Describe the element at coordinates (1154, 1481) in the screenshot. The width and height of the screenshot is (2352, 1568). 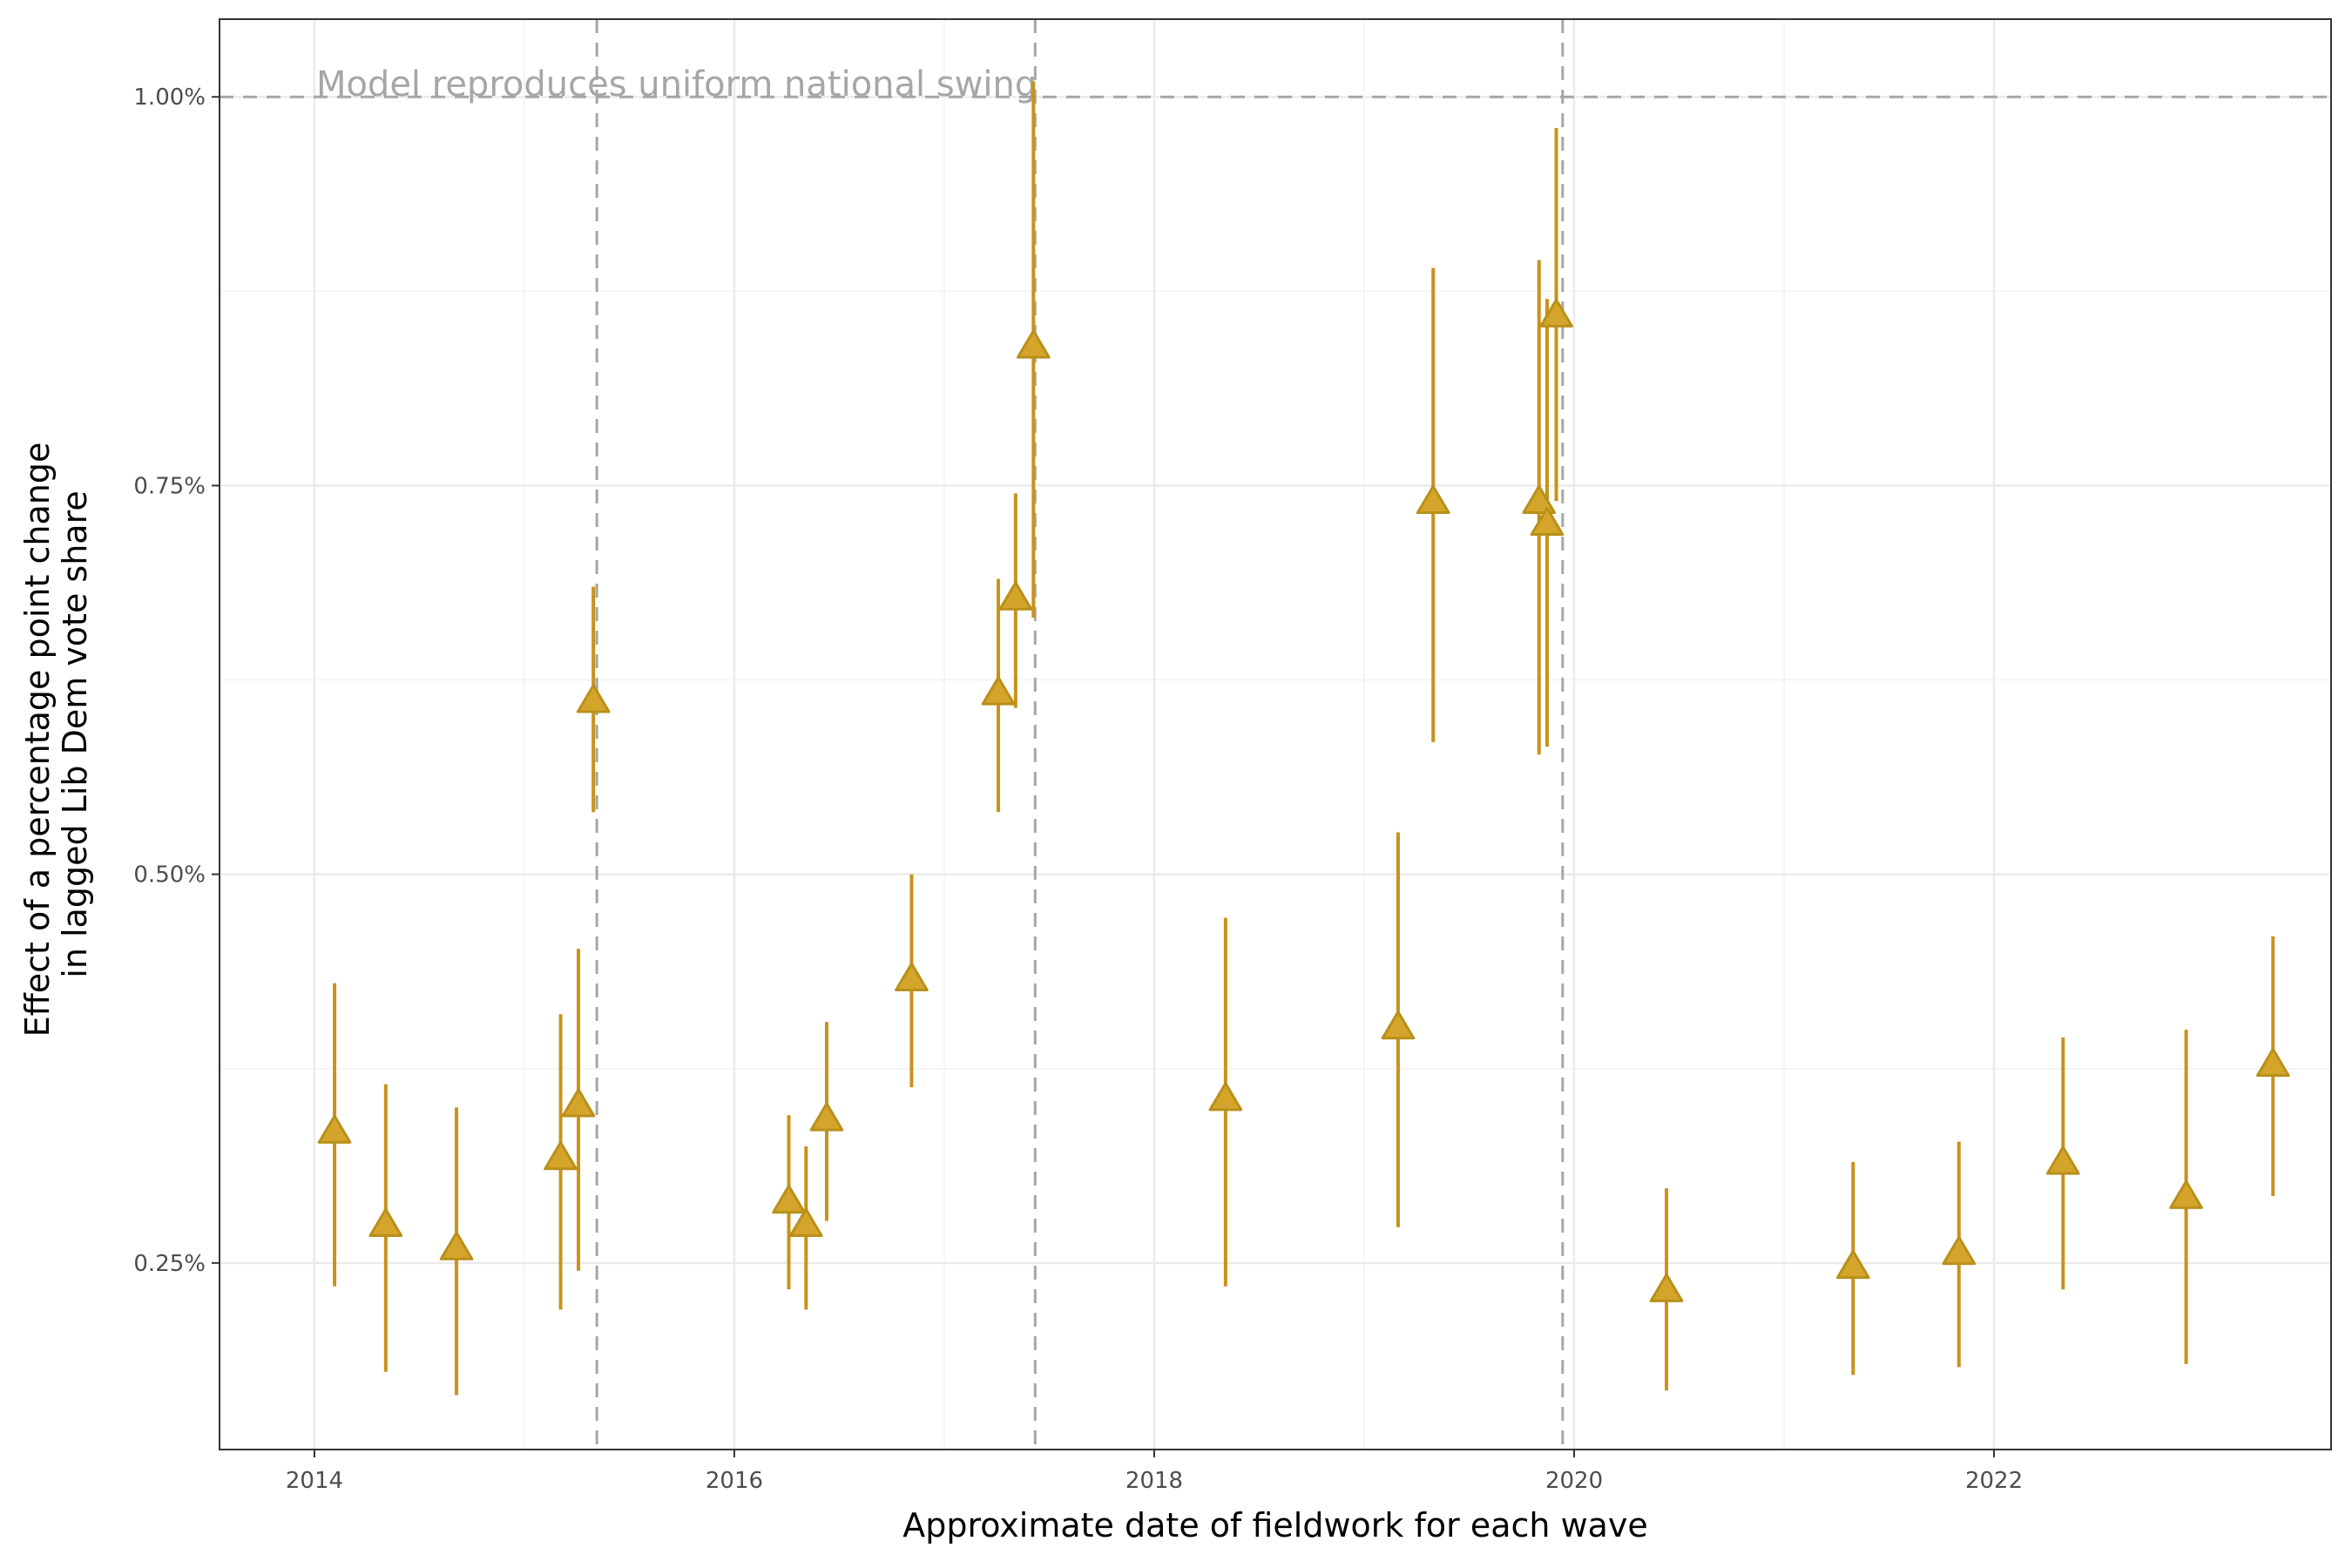
I see `x-tick-label: 2018` at that location.